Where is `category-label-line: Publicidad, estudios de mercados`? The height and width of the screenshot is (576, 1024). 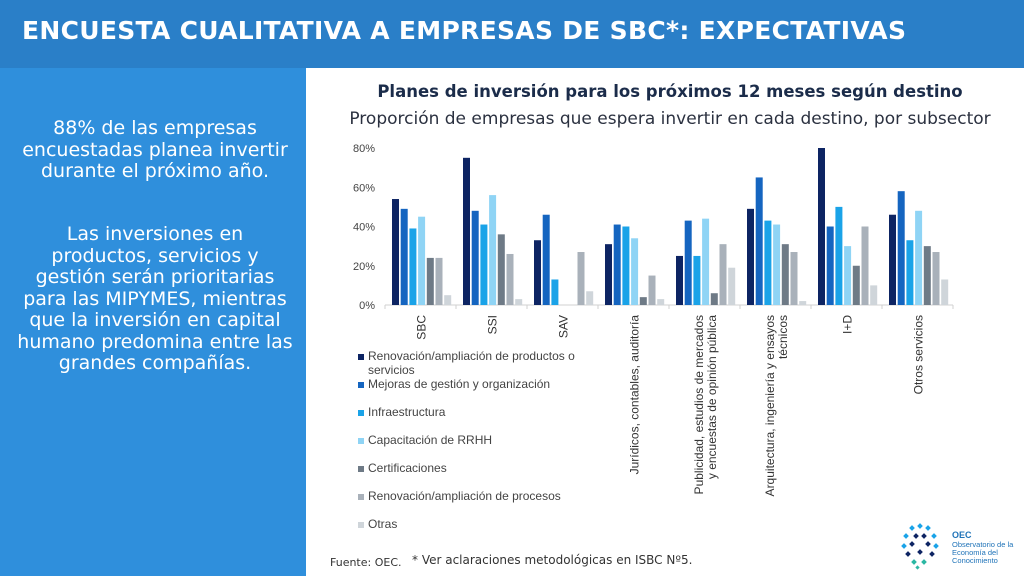
category-label-line: Publicidad, estudios de mercados is located at coordinates (699, 404).